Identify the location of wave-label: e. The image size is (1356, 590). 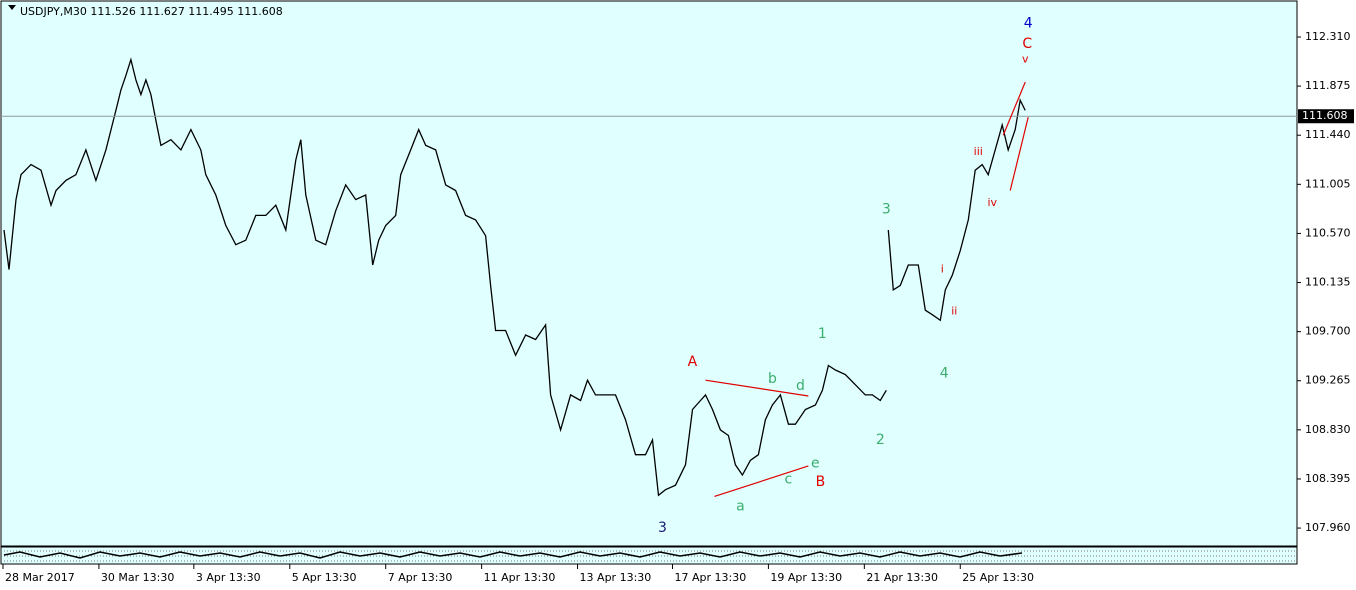
(815, 464).